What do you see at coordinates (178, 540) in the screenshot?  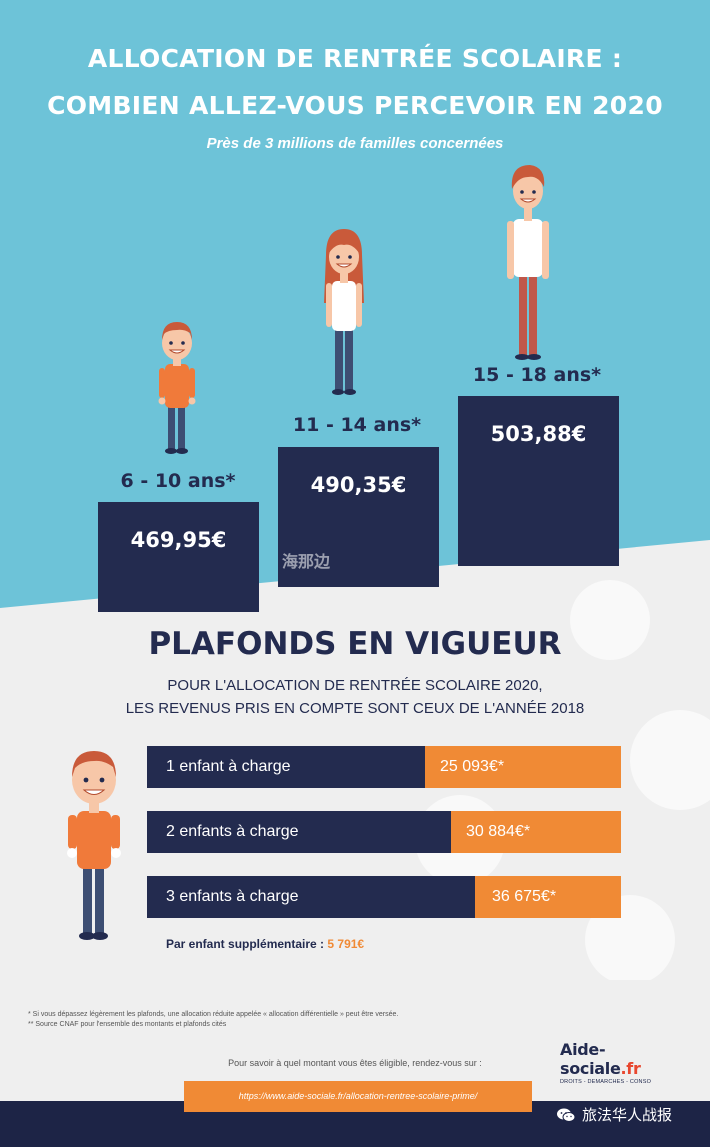 I see `allocation-amount: 469,95€` at bounding box center [178, 540].